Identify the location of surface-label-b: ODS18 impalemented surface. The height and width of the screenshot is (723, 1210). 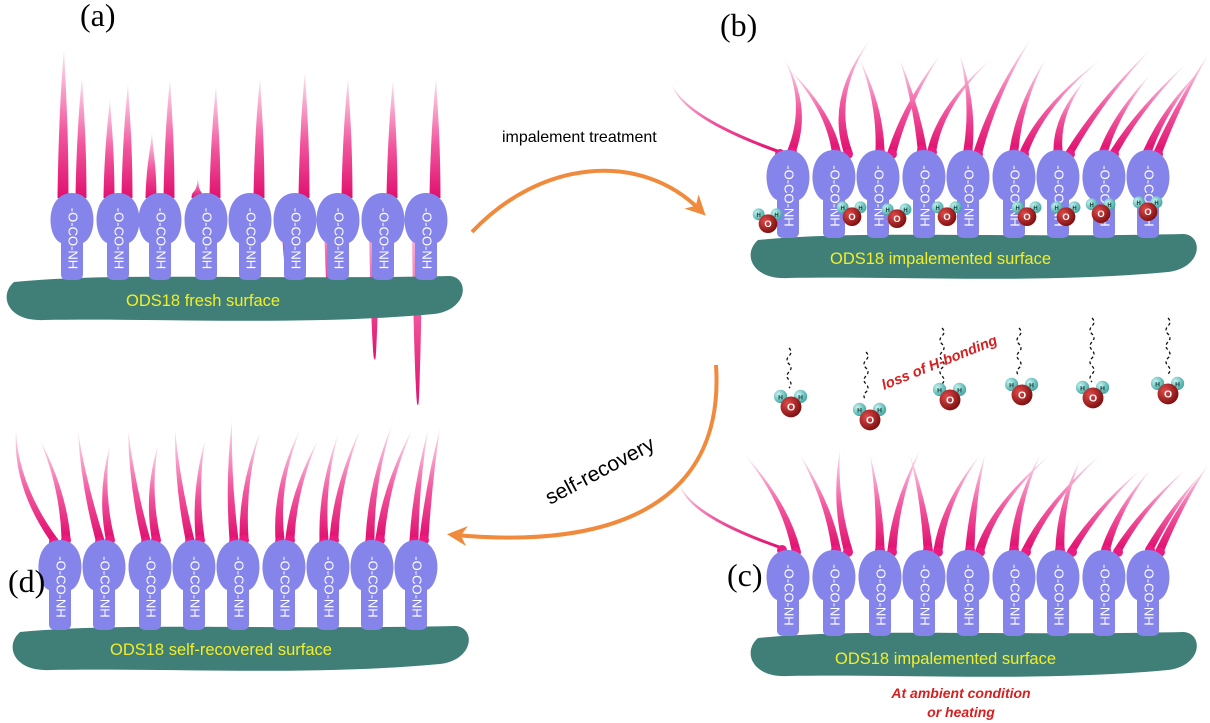
(940, 259).